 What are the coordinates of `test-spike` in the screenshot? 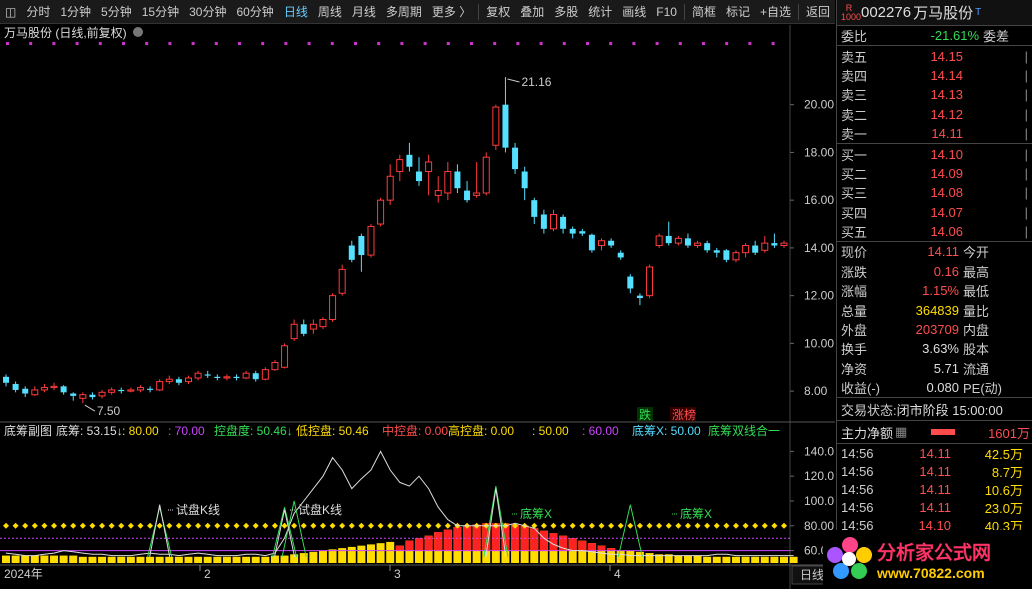 It's located at (285, 533).